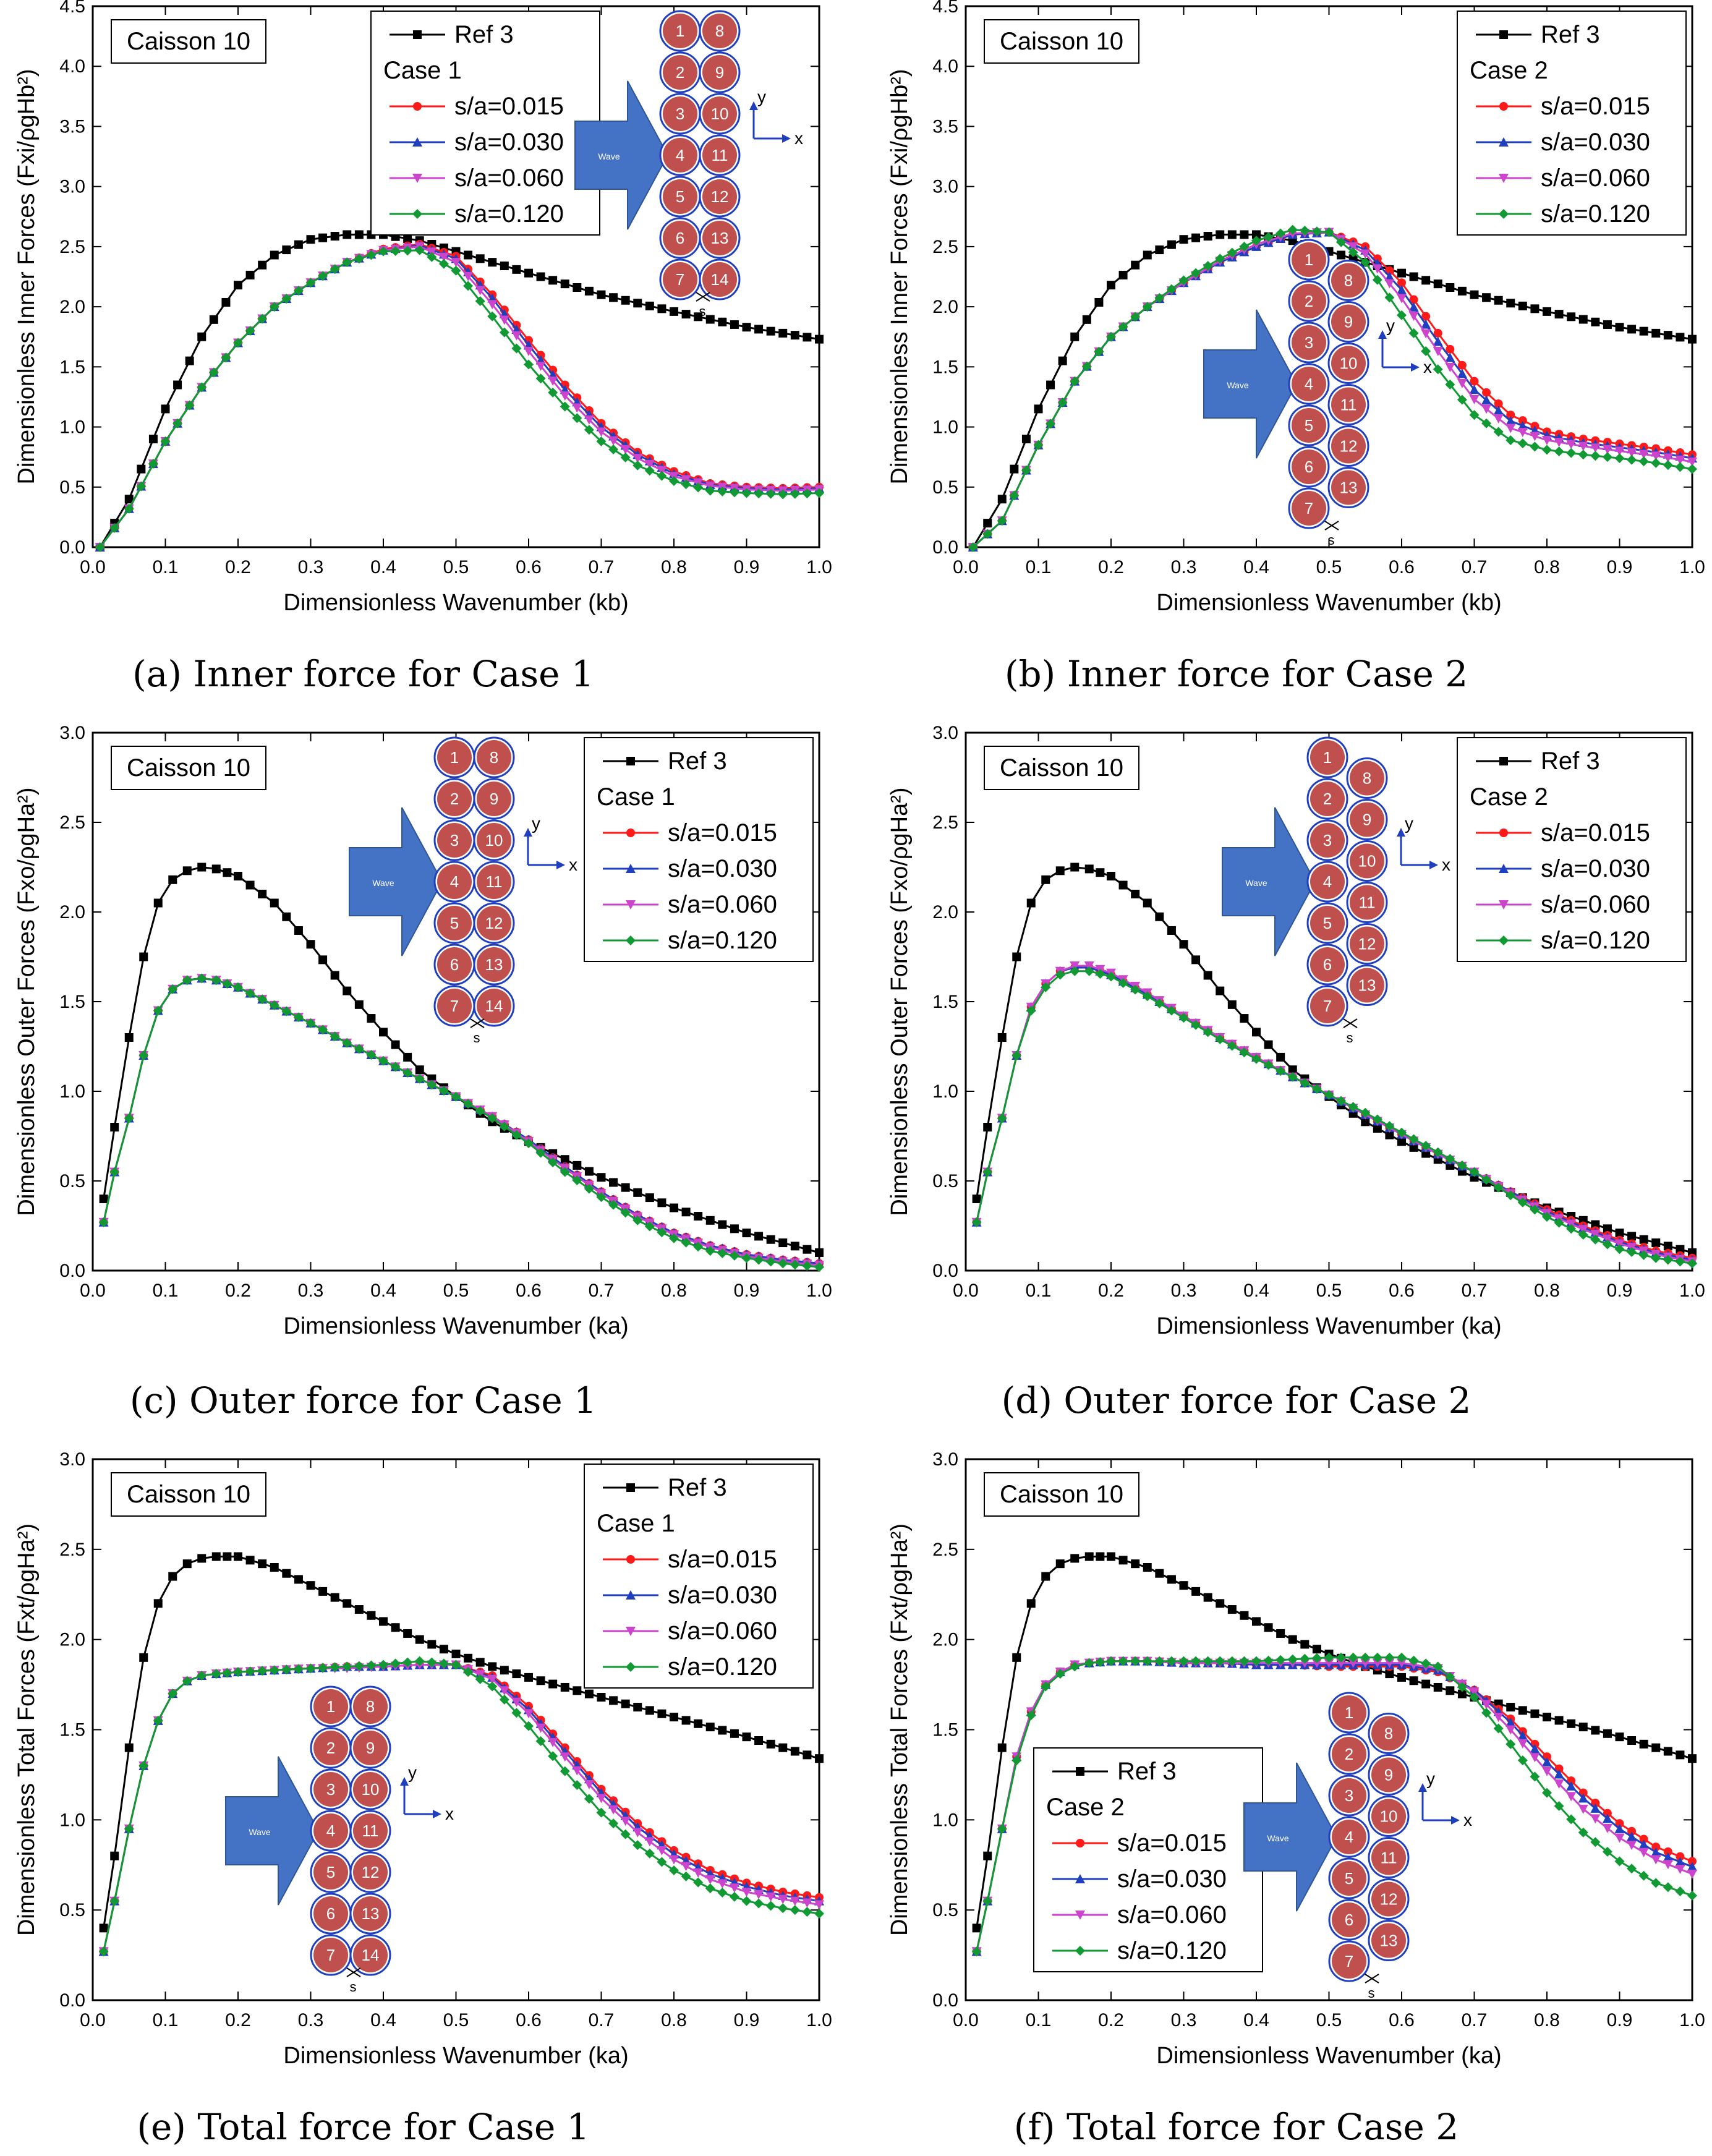 This screenshot has width=1712, height=2156. I want to click on gap-marker-icon, so click(703, 297).